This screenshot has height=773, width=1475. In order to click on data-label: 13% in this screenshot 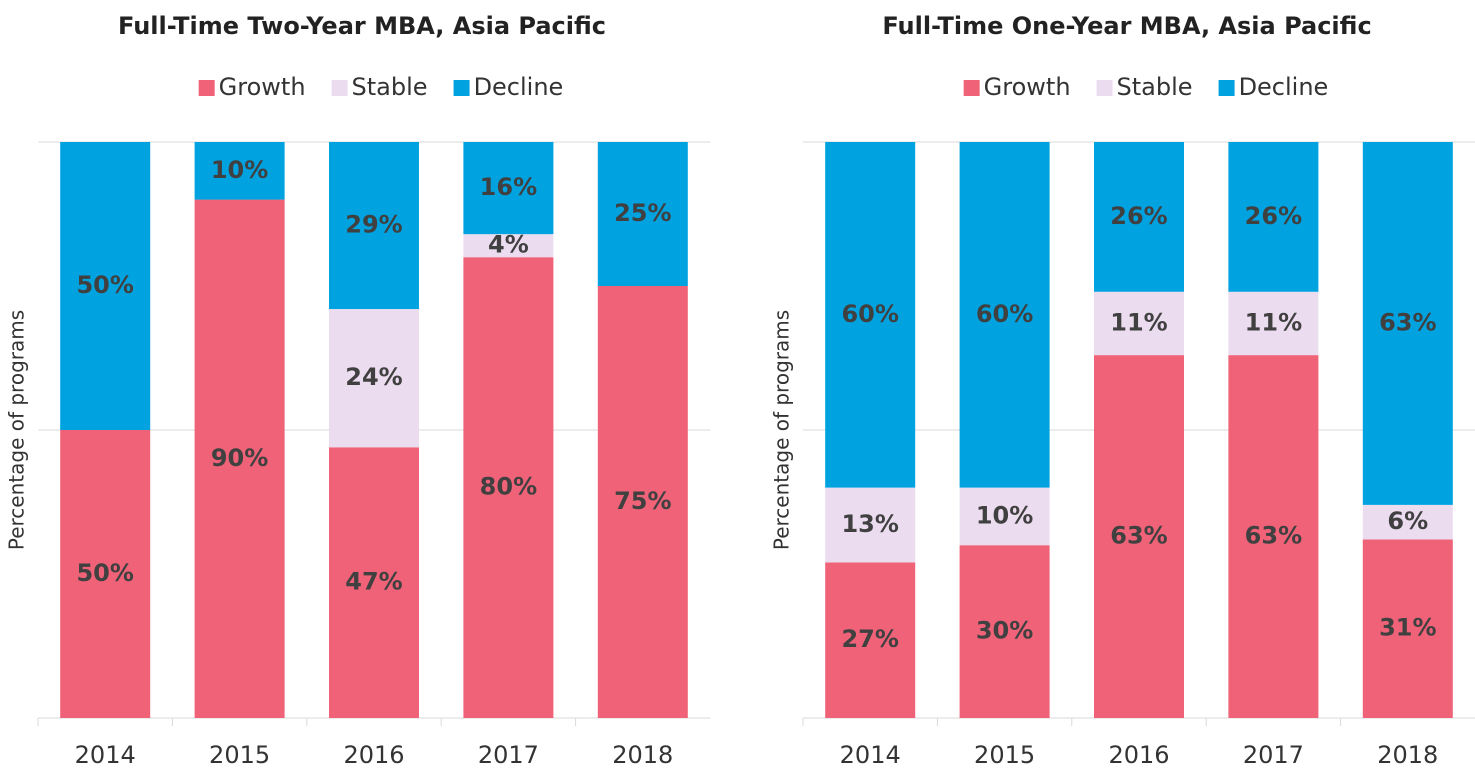, I will do `click(869, 524)`.